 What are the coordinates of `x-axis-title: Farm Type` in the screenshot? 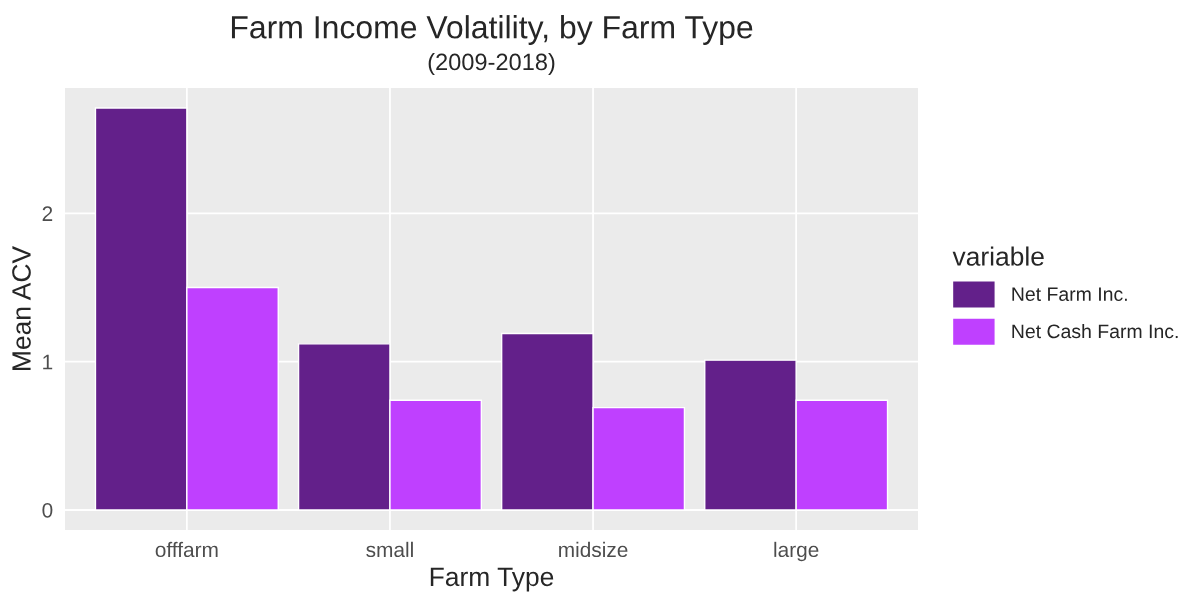 It's located at (492, 579).